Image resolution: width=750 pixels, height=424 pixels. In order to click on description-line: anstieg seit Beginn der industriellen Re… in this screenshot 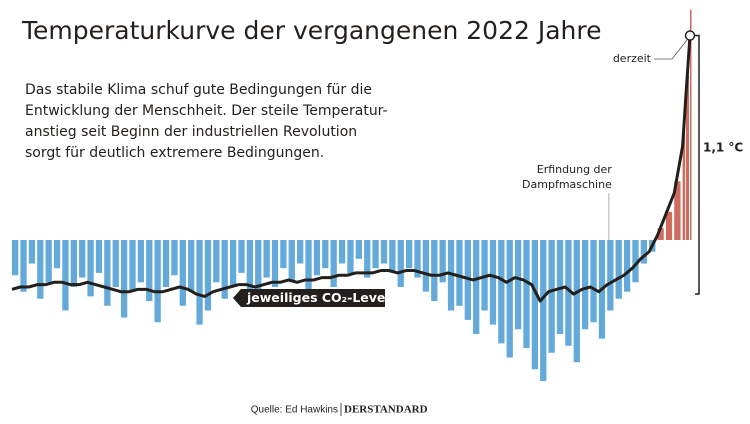, I will do `click(191, 132)`.